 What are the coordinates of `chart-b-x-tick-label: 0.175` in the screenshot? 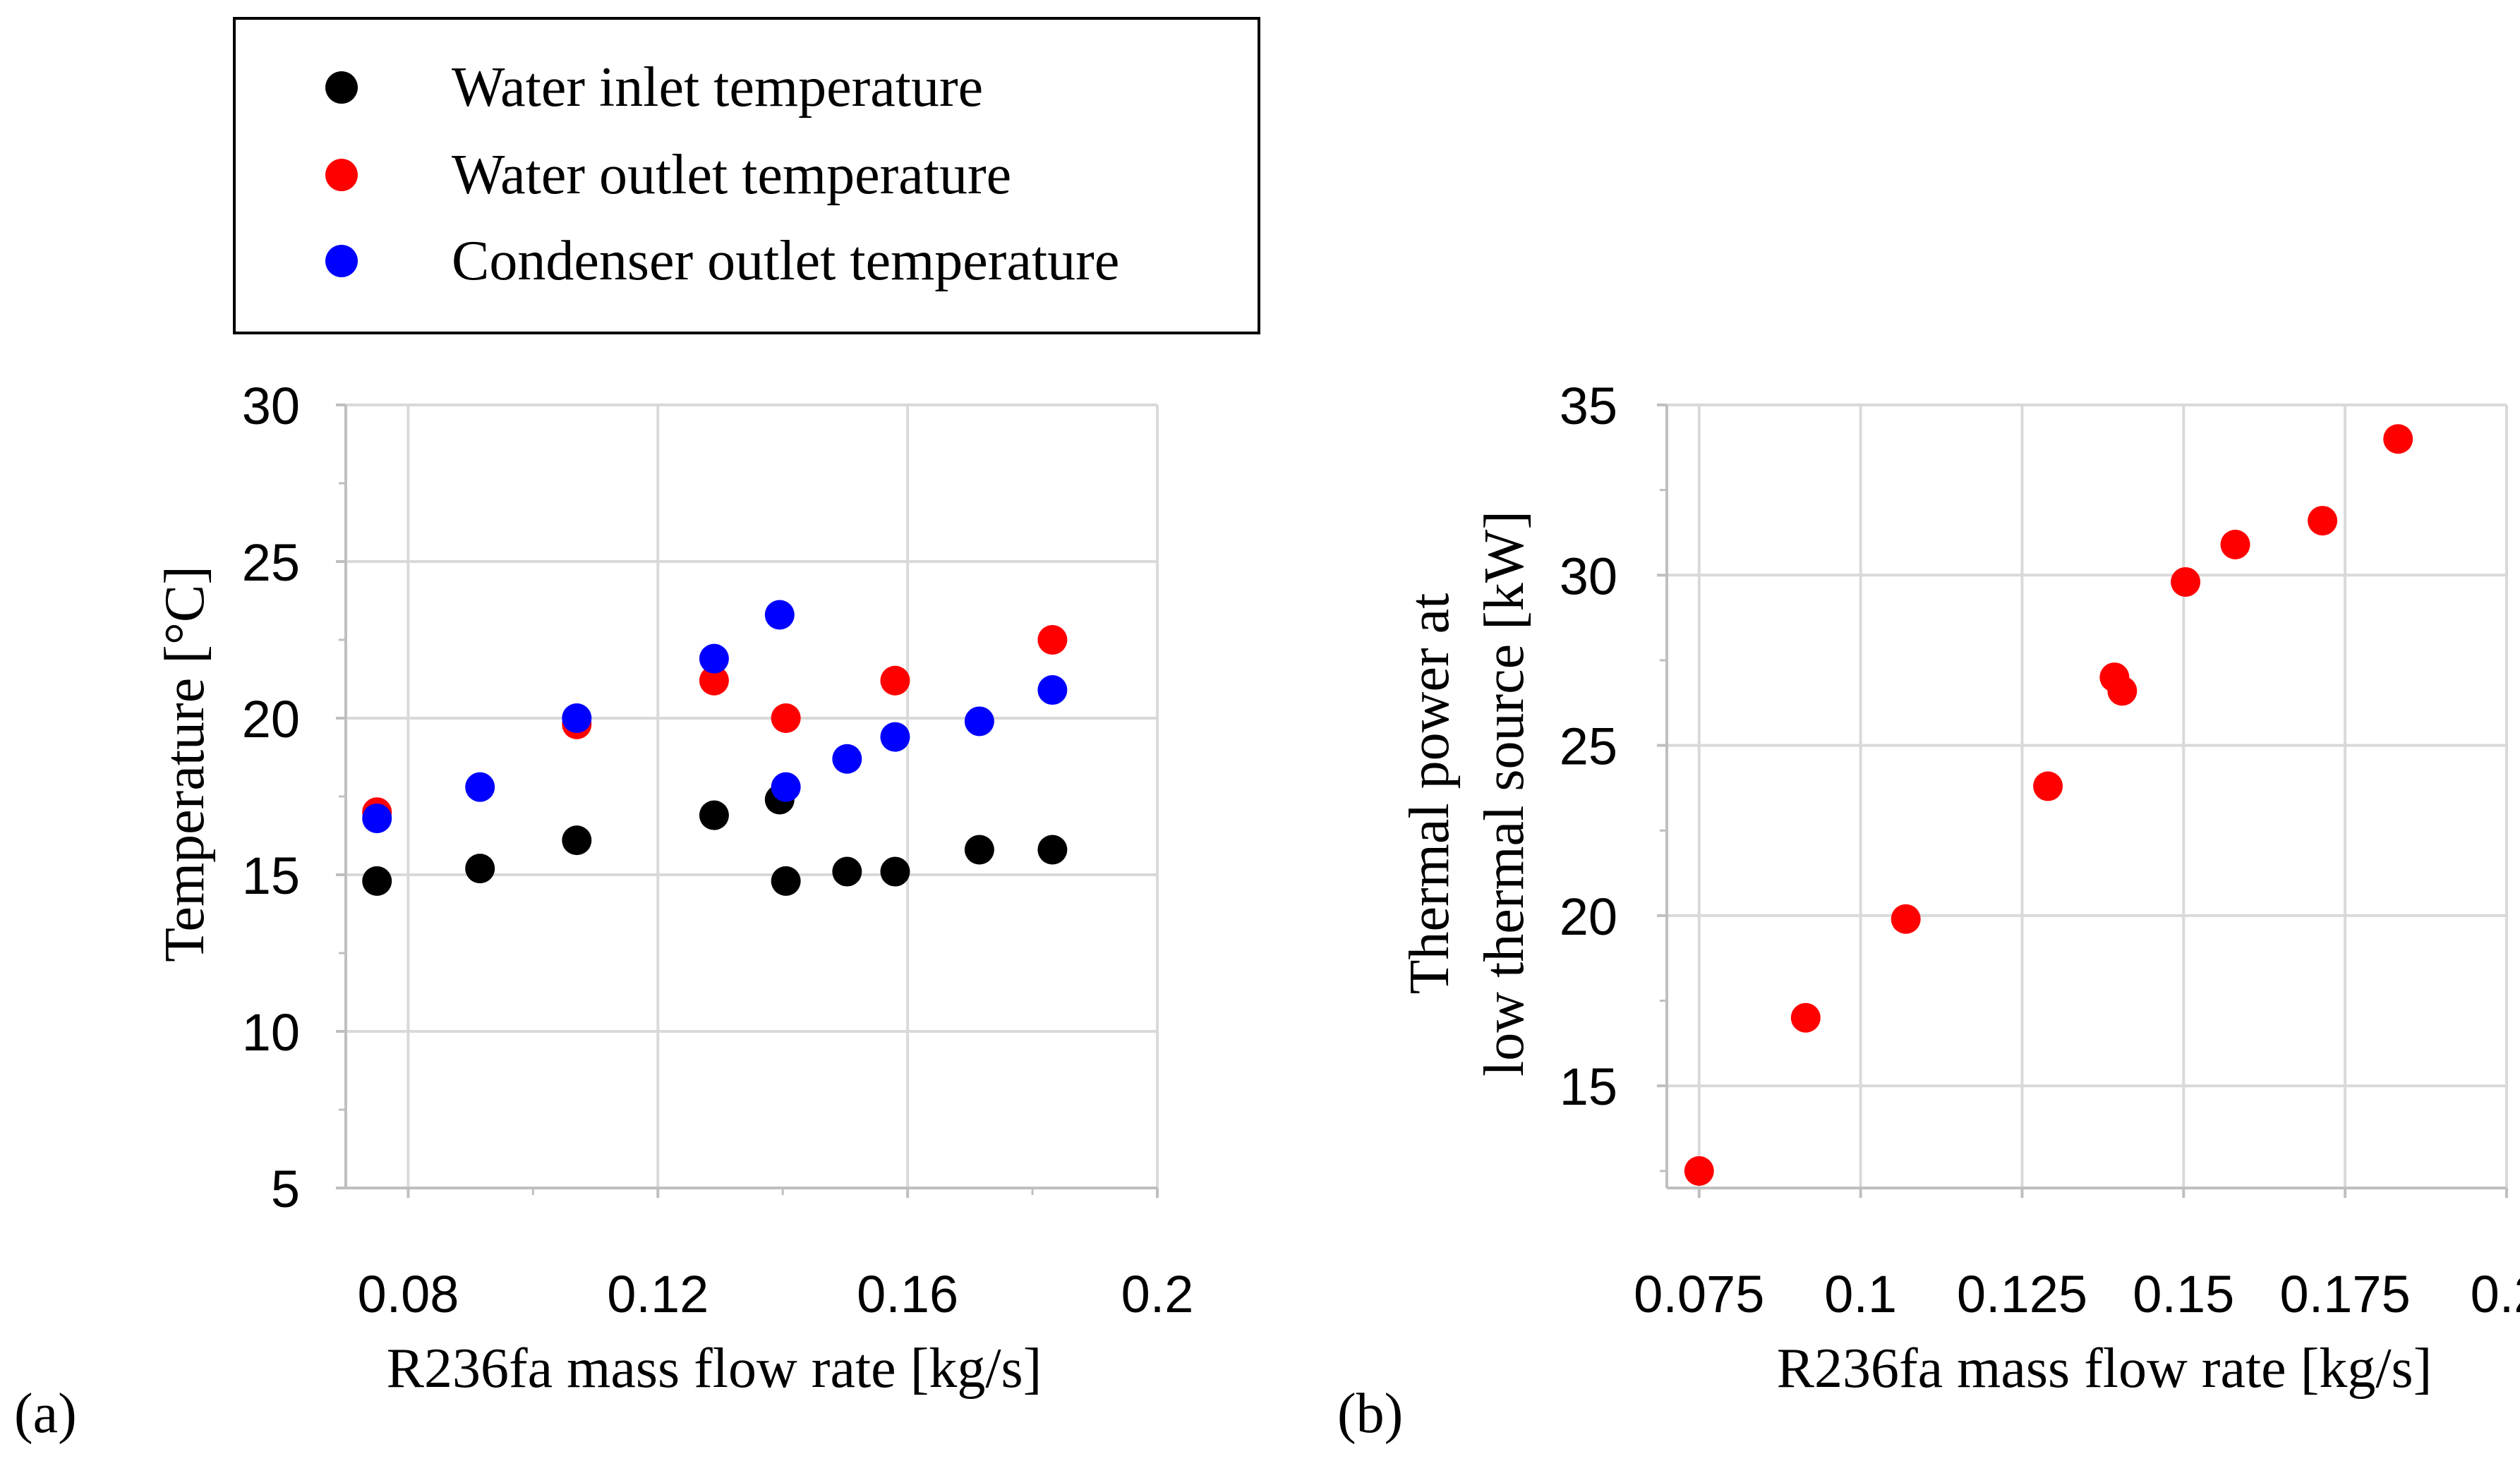 It's located at (2345, 1294).